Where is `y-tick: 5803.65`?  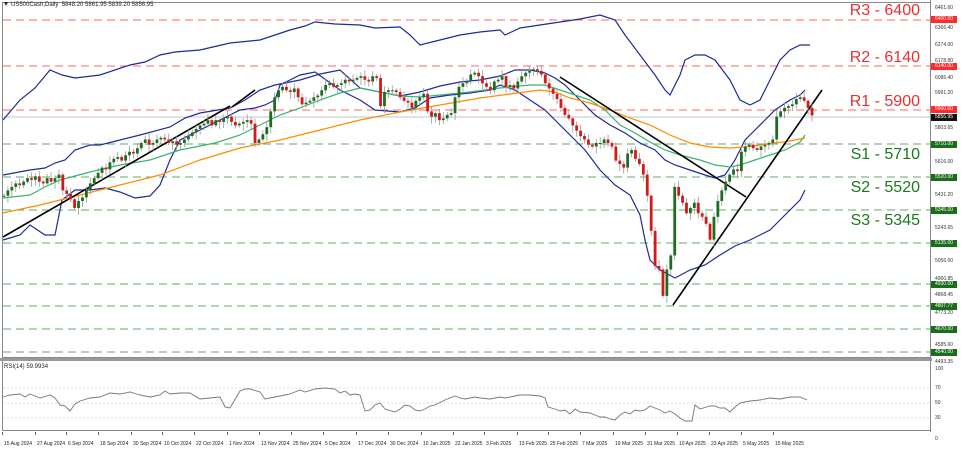 y-tick: 5803.65 is located at coordinates (944, 128).